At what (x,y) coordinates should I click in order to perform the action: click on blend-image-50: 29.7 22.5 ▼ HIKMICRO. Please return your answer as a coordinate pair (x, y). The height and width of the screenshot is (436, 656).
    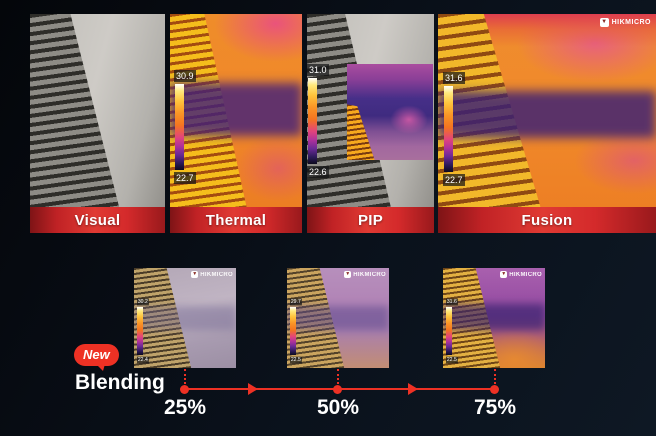
    Looking at the image, I should click on (338, 318).